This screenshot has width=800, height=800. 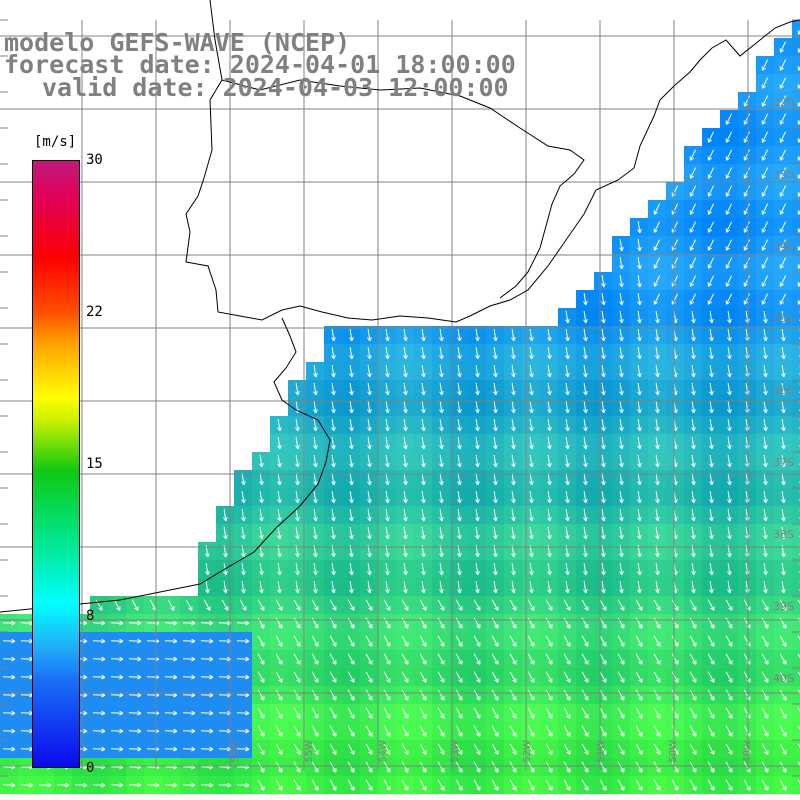 What do you see at coordinates (260, 64) in the screenshot?
I see `forecast-date: forecast date: 2024-04-01 18:00:00` at bounding box center [260, 64].